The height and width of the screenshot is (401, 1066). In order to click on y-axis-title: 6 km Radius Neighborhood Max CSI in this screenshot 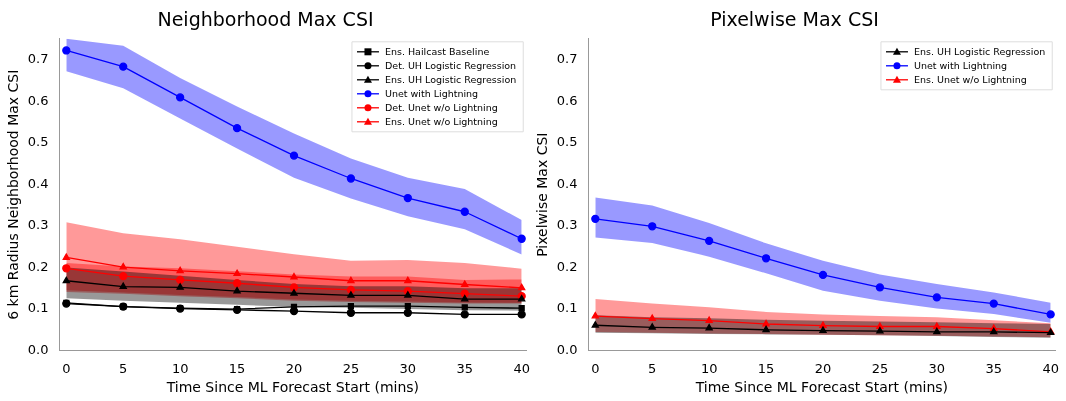, I will do `click(13, 194)`.